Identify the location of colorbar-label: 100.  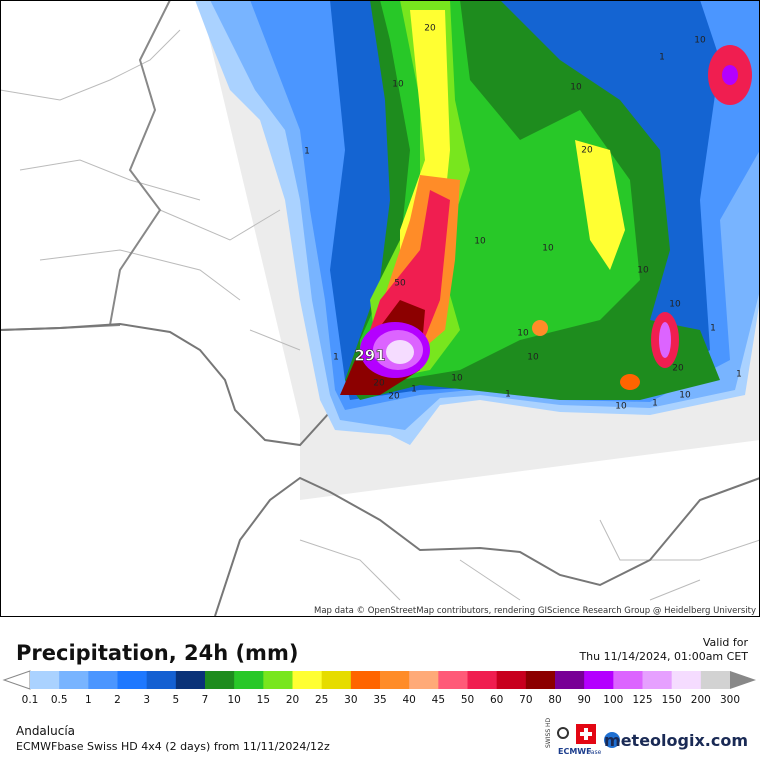
(613, 700).